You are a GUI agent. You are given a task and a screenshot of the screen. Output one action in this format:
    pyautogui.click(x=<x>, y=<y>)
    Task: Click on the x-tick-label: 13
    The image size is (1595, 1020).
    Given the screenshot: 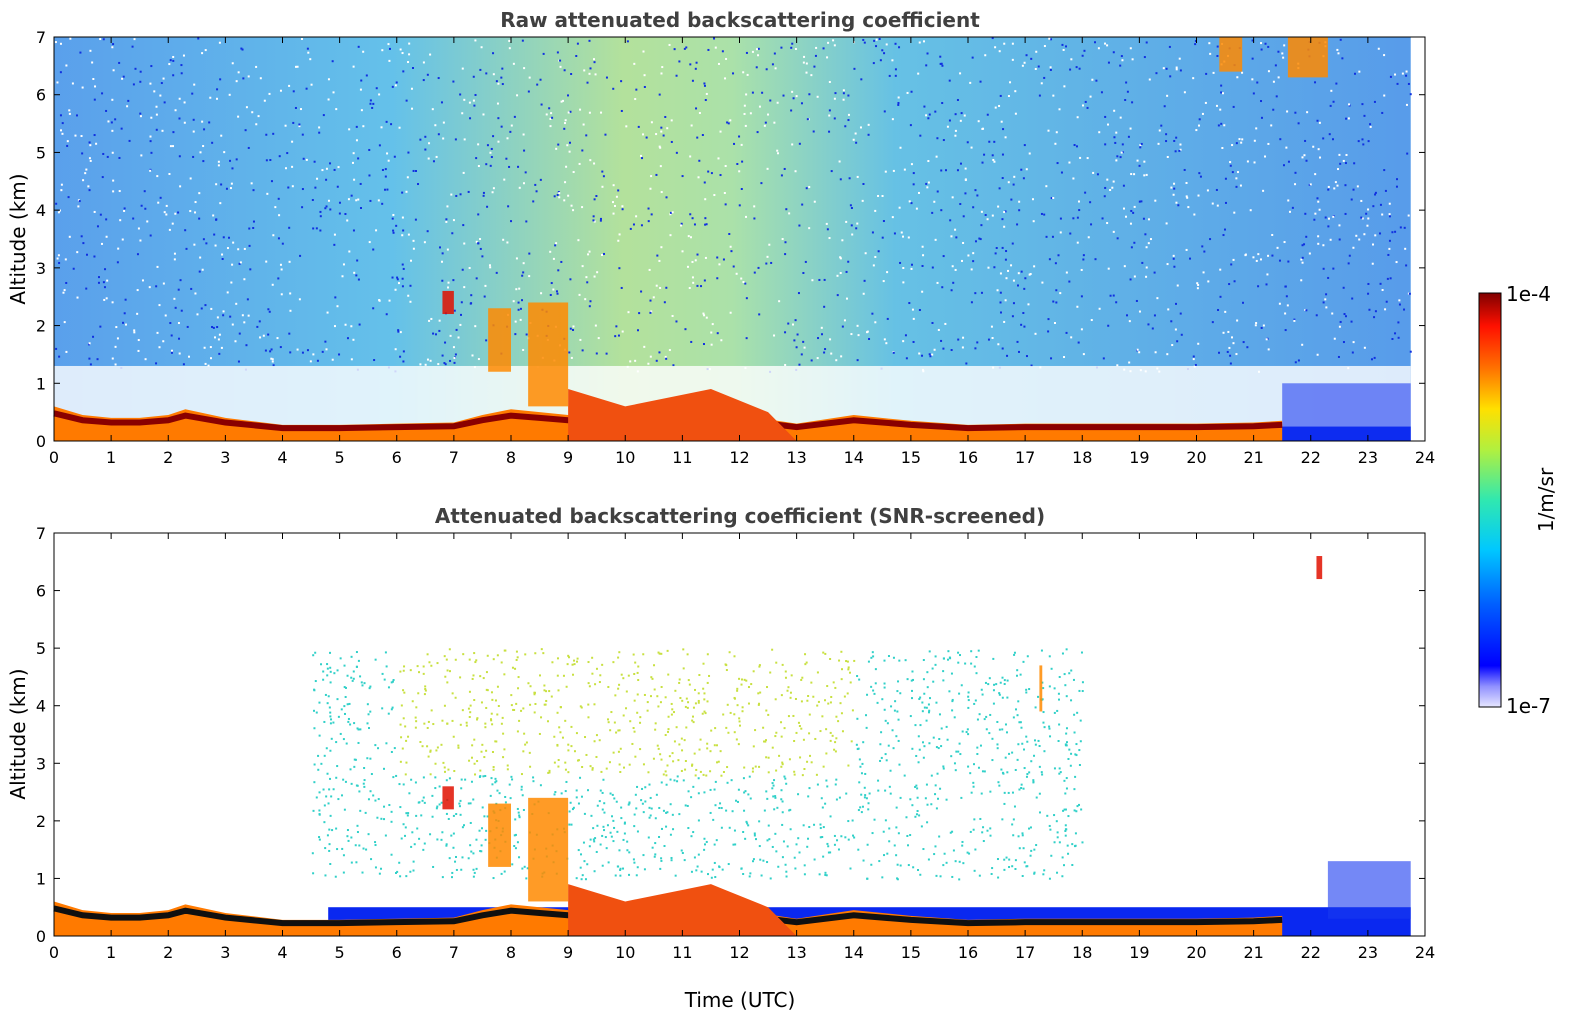 What is the action you would take?
    pyautogui.click(x=796, y=952)
    